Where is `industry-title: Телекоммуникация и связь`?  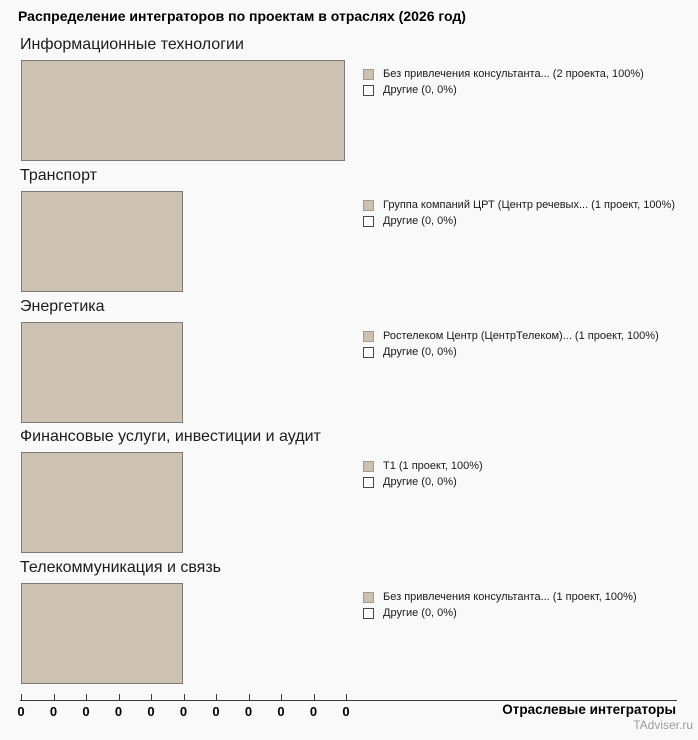 industry-title: Телекоммуникация и связь is located at coordinates (121, 567).